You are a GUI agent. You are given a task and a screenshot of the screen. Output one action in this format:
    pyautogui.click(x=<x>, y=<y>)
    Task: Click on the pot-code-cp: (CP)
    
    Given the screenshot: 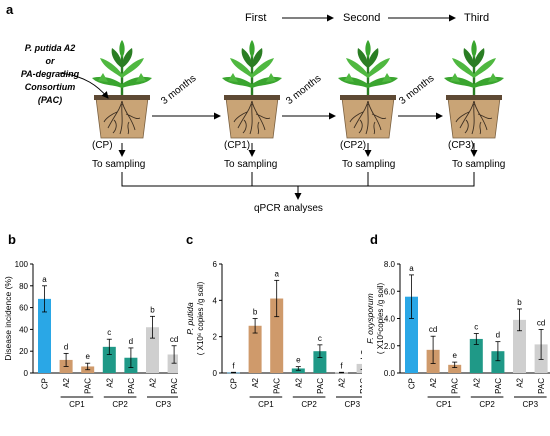 What is the action you would take?
    pyautogui.click(x=102, y=145)
    